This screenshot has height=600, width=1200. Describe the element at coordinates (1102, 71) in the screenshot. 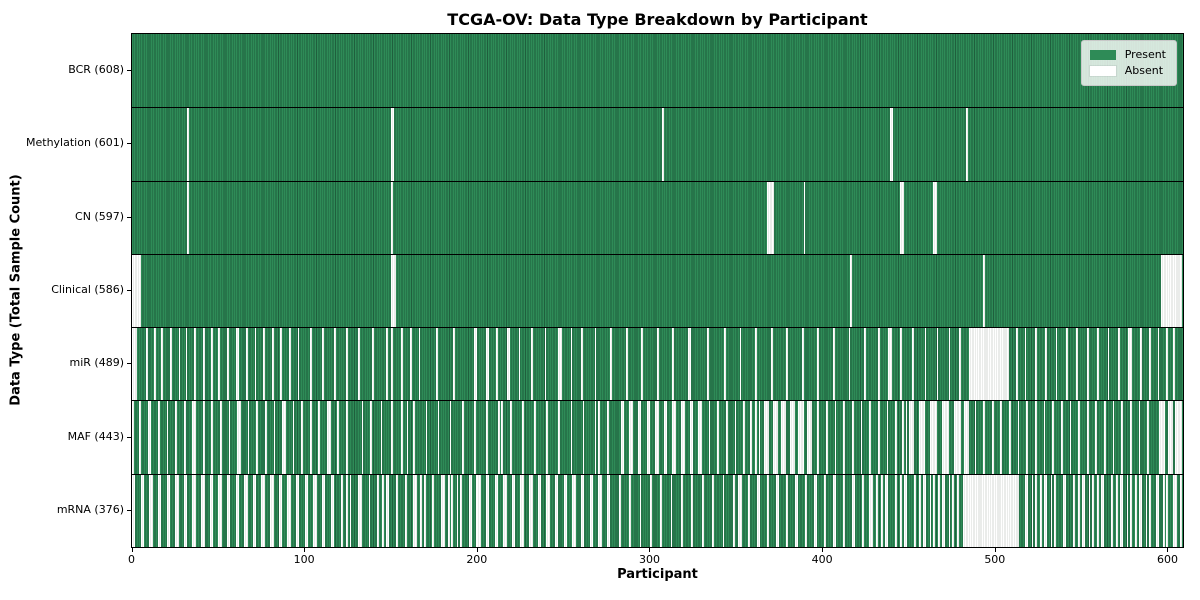

I see `legend-absent-swatch` at that location.